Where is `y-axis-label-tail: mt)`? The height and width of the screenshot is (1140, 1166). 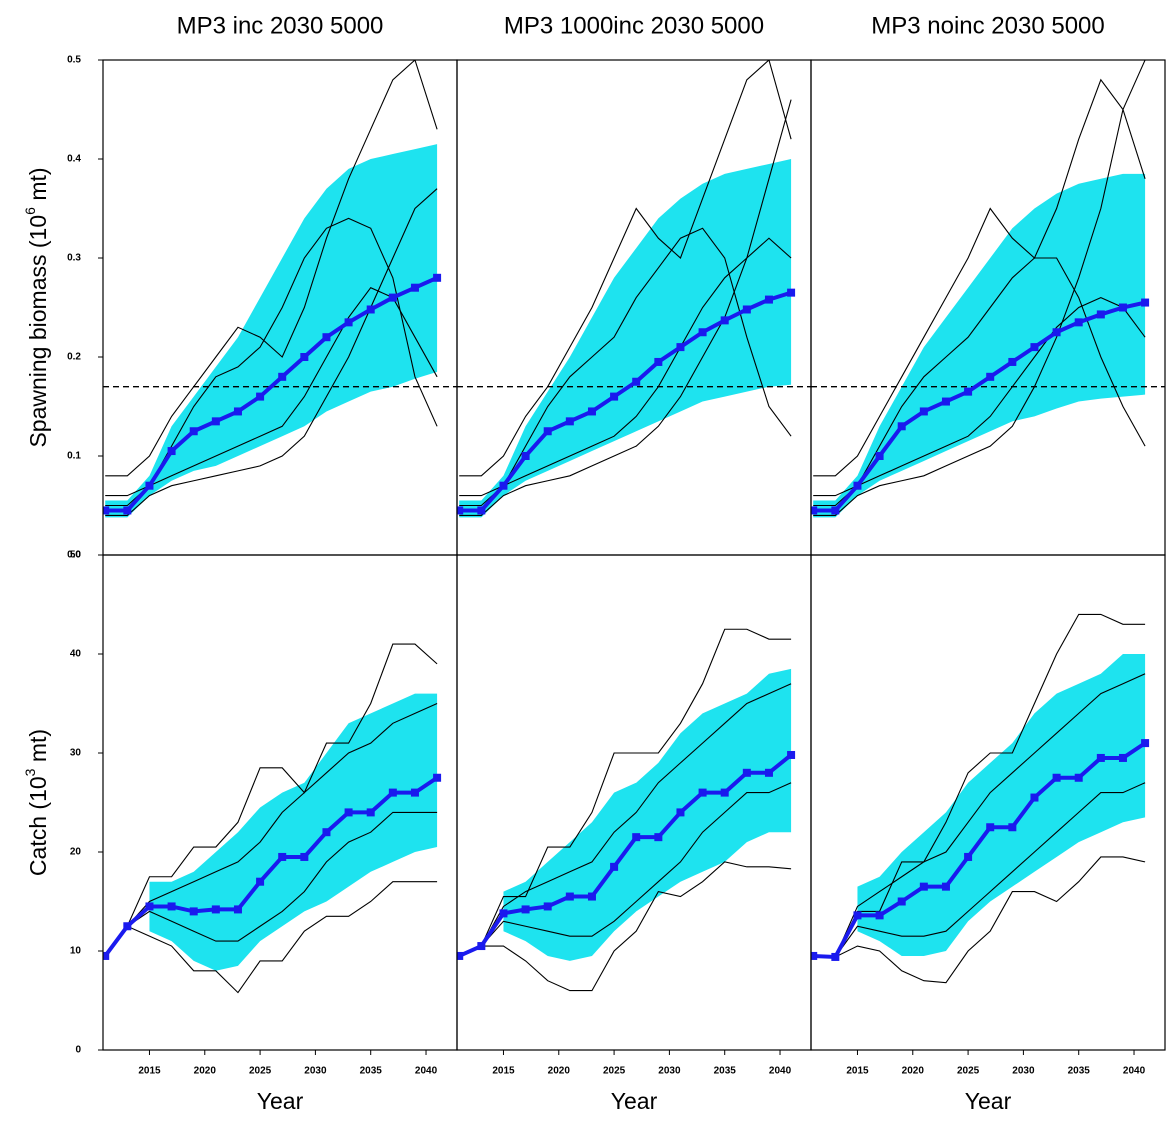
y-axis-label-tail: mt) is located at coordinates (38, 187).